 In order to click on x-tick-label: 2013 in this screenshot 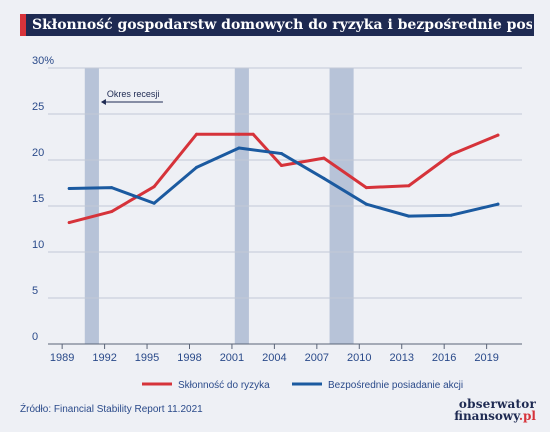, I will do `click(401, 358)`.